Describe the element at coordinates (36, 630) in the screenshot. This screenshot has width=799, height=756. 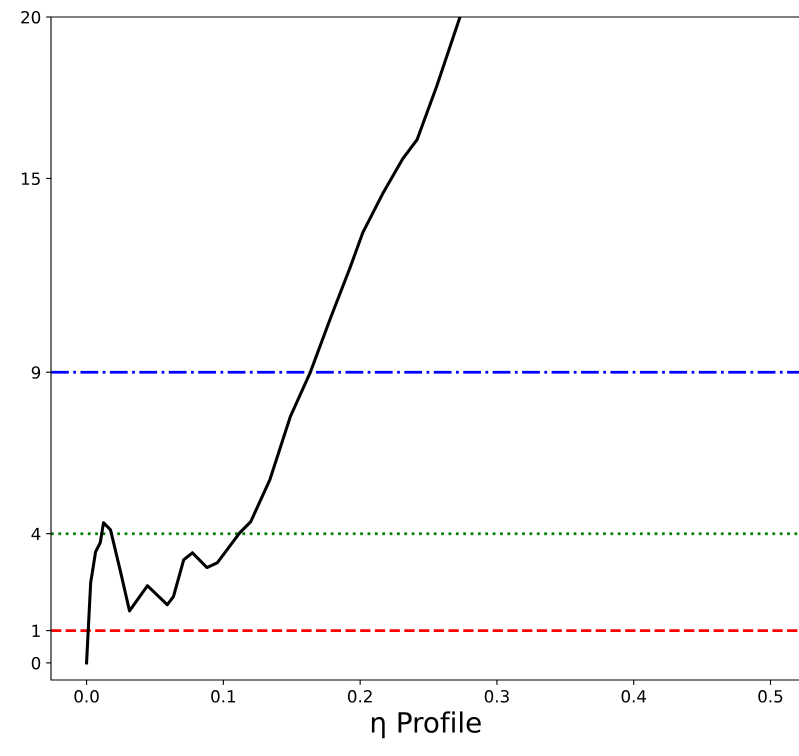
I see `y-tick-label: 1` at that location.